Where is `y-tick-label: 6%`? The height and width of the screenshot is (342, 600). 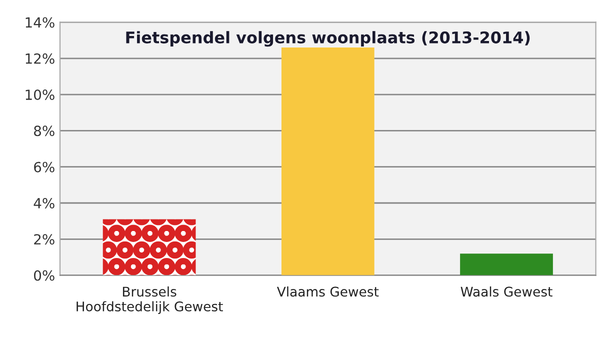
y-tick-label: 6% is located at coordinates (44, 167).